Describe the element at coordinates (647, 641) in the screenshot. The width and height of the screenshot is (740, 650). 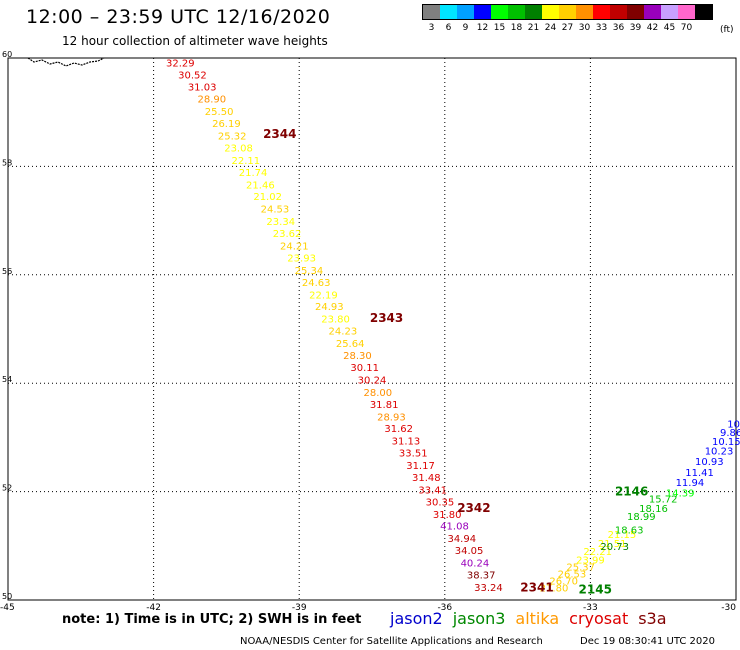
I see `generation-timestamp: Dec 19 08:30:41 UTC 2020` at that location.